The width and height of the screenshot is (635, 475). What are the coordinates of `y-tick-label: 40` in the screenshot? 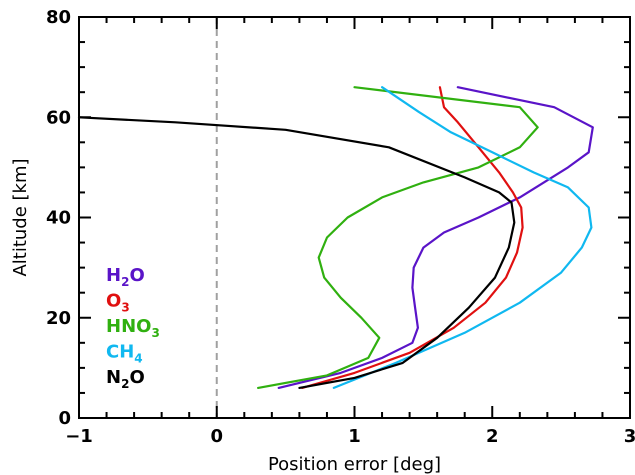 It's located at (58, 218).